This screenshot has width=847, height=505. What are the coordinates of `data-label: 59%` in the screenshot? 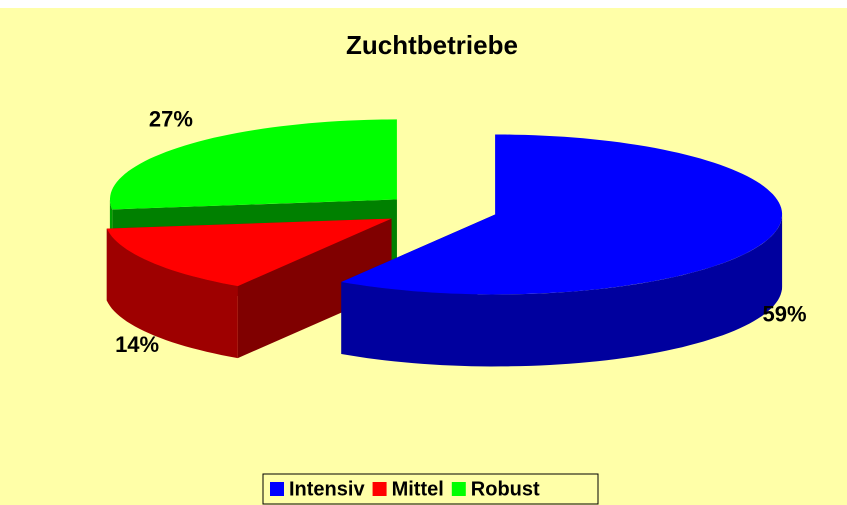 It's located at (784, 313).